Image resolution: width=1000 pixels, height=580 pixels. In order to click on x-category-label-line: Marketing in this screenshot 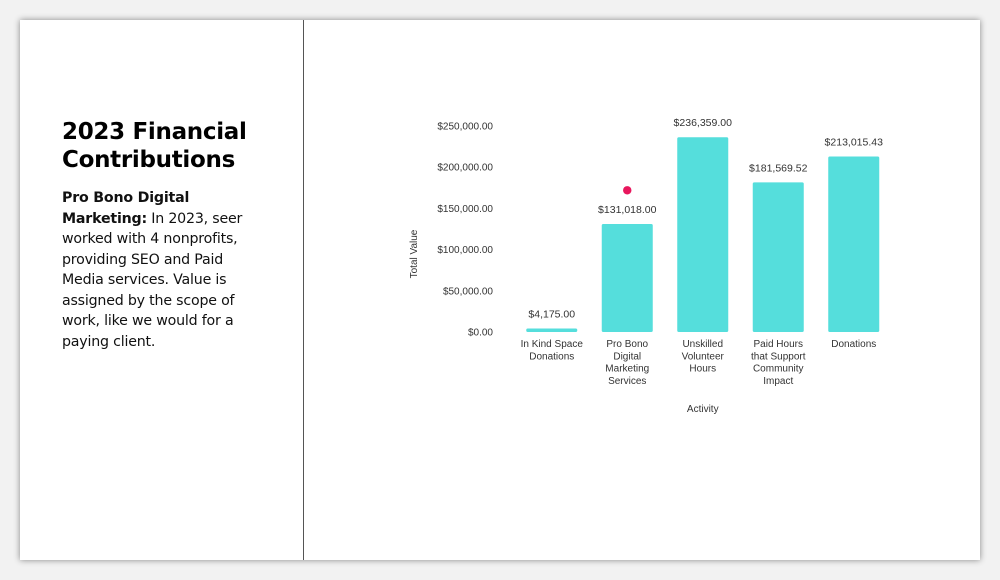, I will do `click(627, 369)`.